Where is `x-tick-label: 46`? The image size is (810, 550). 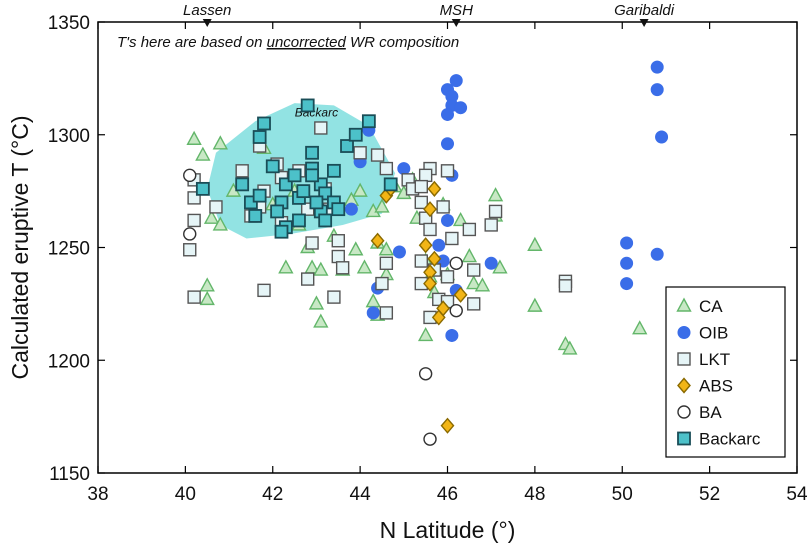
x-tick-label: 46 is located at coordinates (447, 494).